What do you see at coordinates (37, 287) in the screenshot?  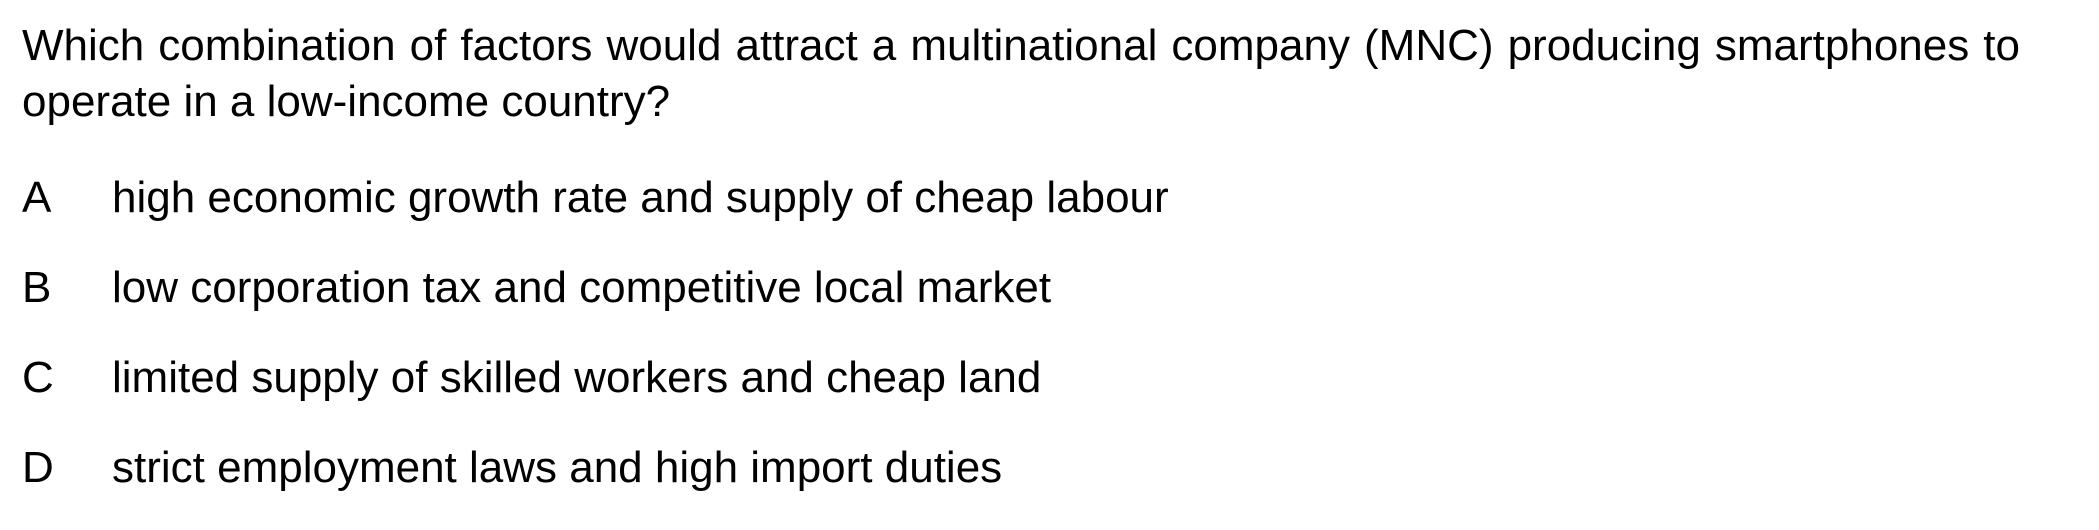 I see `option-letter: B` at bounding box center [37, 287].